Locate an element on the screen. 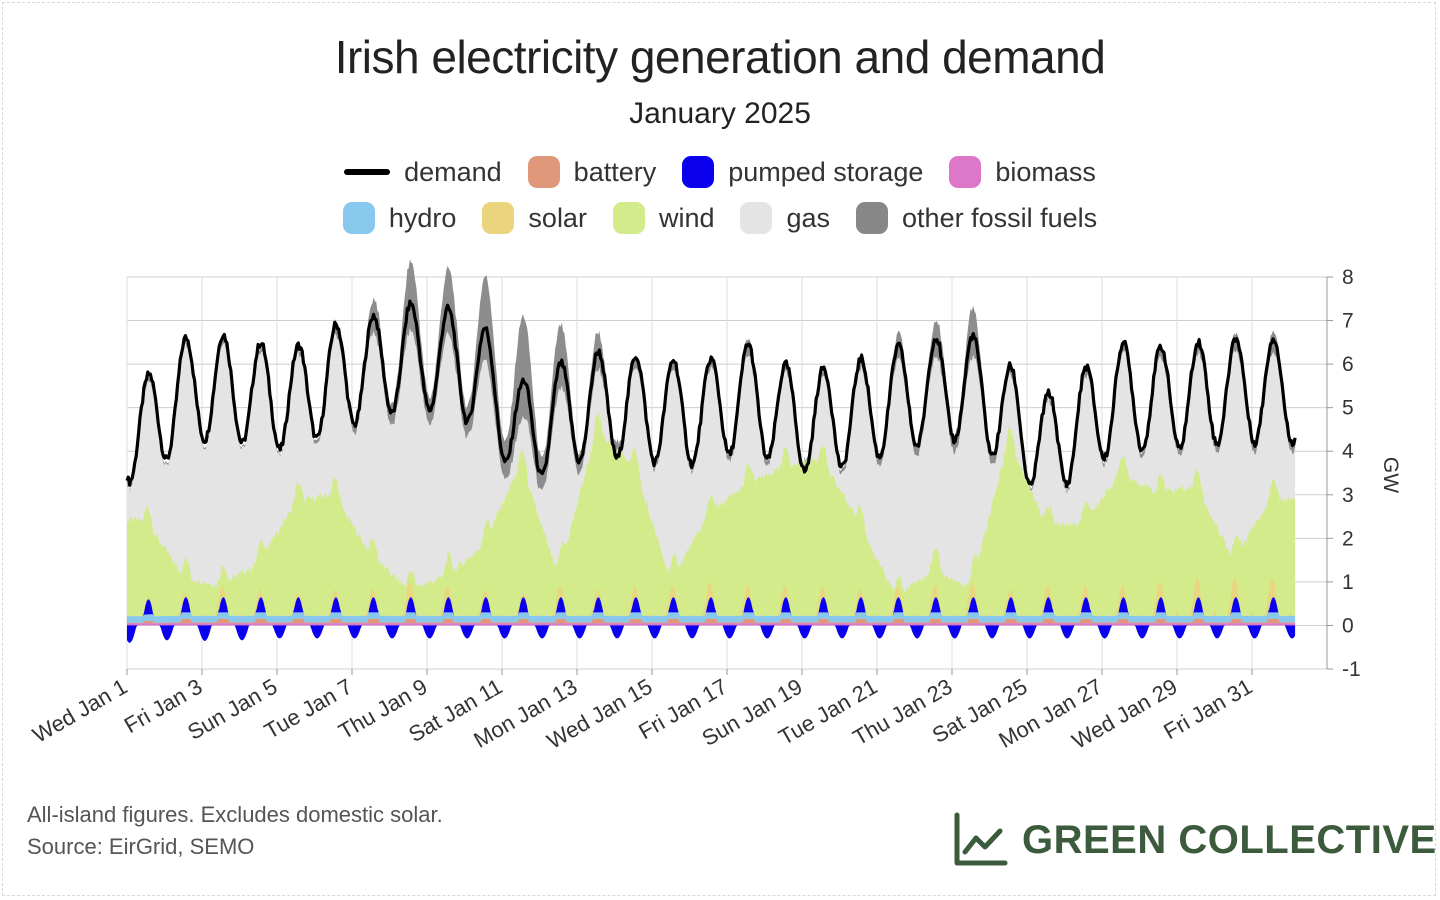 This screenshot has height=900, width=1440. legend-row-1: demand battery pumped storage biomass is located at coordinates (720, 172).